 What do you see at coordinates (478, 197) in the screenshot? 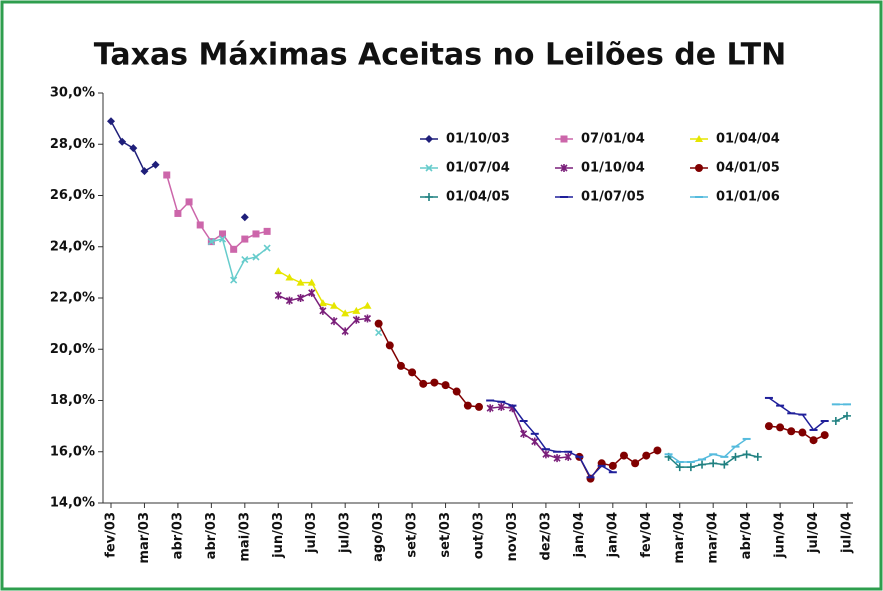
I see `legend-label: 01/04/05` at bounding box center [478, 197].